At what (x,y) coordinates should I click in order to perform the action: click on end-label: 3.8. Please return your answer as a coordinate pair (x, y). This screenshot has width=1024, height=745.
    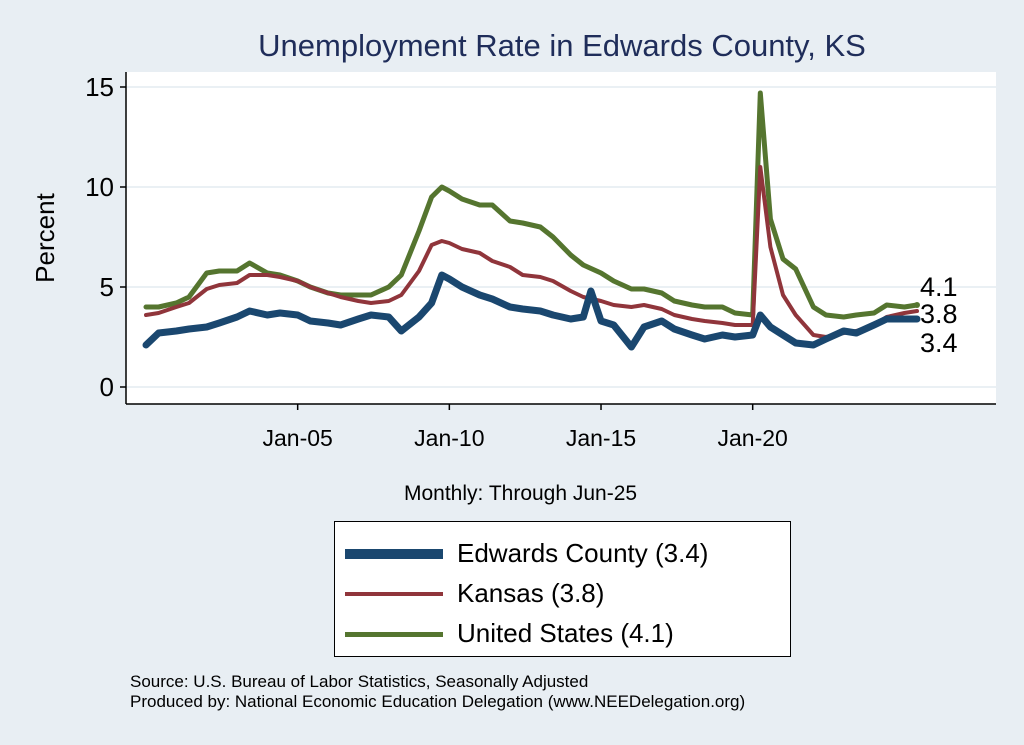
    Looking at the image, I should click on (939, 314).